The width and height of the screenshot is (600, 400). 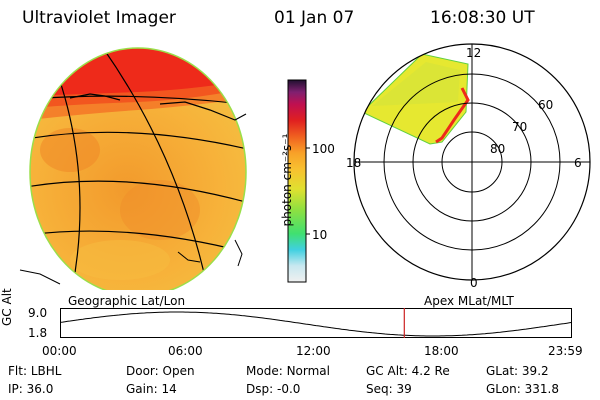 What do you see at coordinates (314, 18) in the screenshot?
I see `date-label: 01 Jan 07` at bounding box center [314, 18].